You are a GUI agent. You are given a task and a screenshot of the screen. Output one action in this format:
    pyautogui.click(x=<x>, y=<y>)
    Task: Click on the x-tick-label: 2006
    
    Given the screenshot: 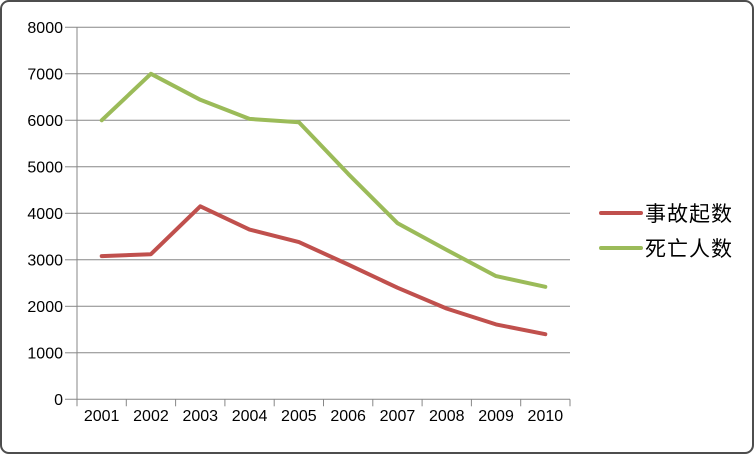 What is the action you would take?
    pyautogui.click(x=348, y=416)
    